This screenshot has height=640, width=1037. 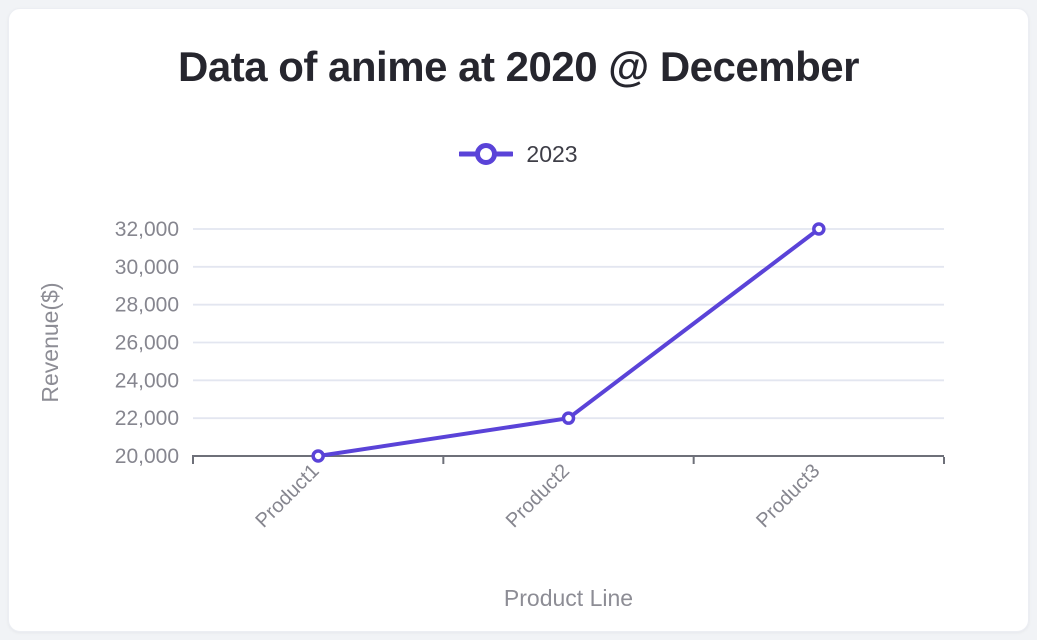 What do you see at coordinates (518, 154) in the screenshot?
I see `legend-item-2023: 2023` at bounding box center [518, 154].